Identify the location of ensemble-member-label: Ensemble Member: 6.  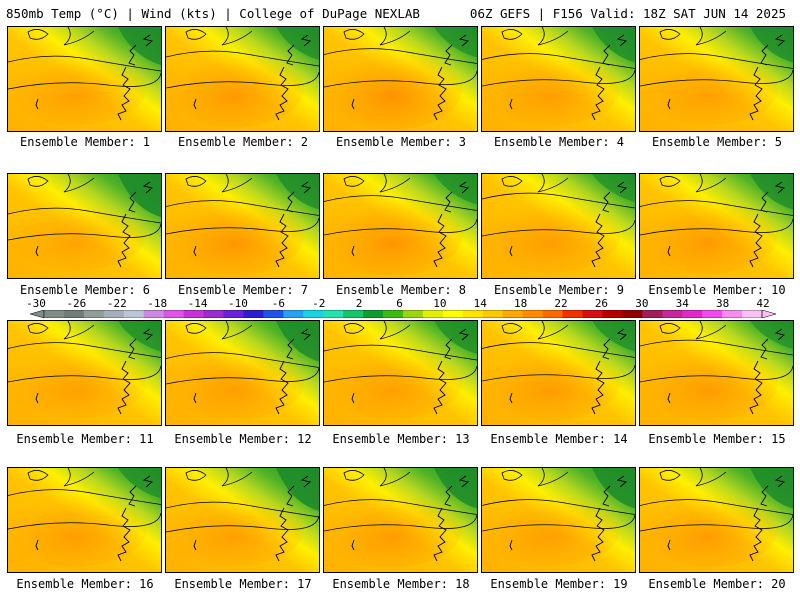
(85, 290).